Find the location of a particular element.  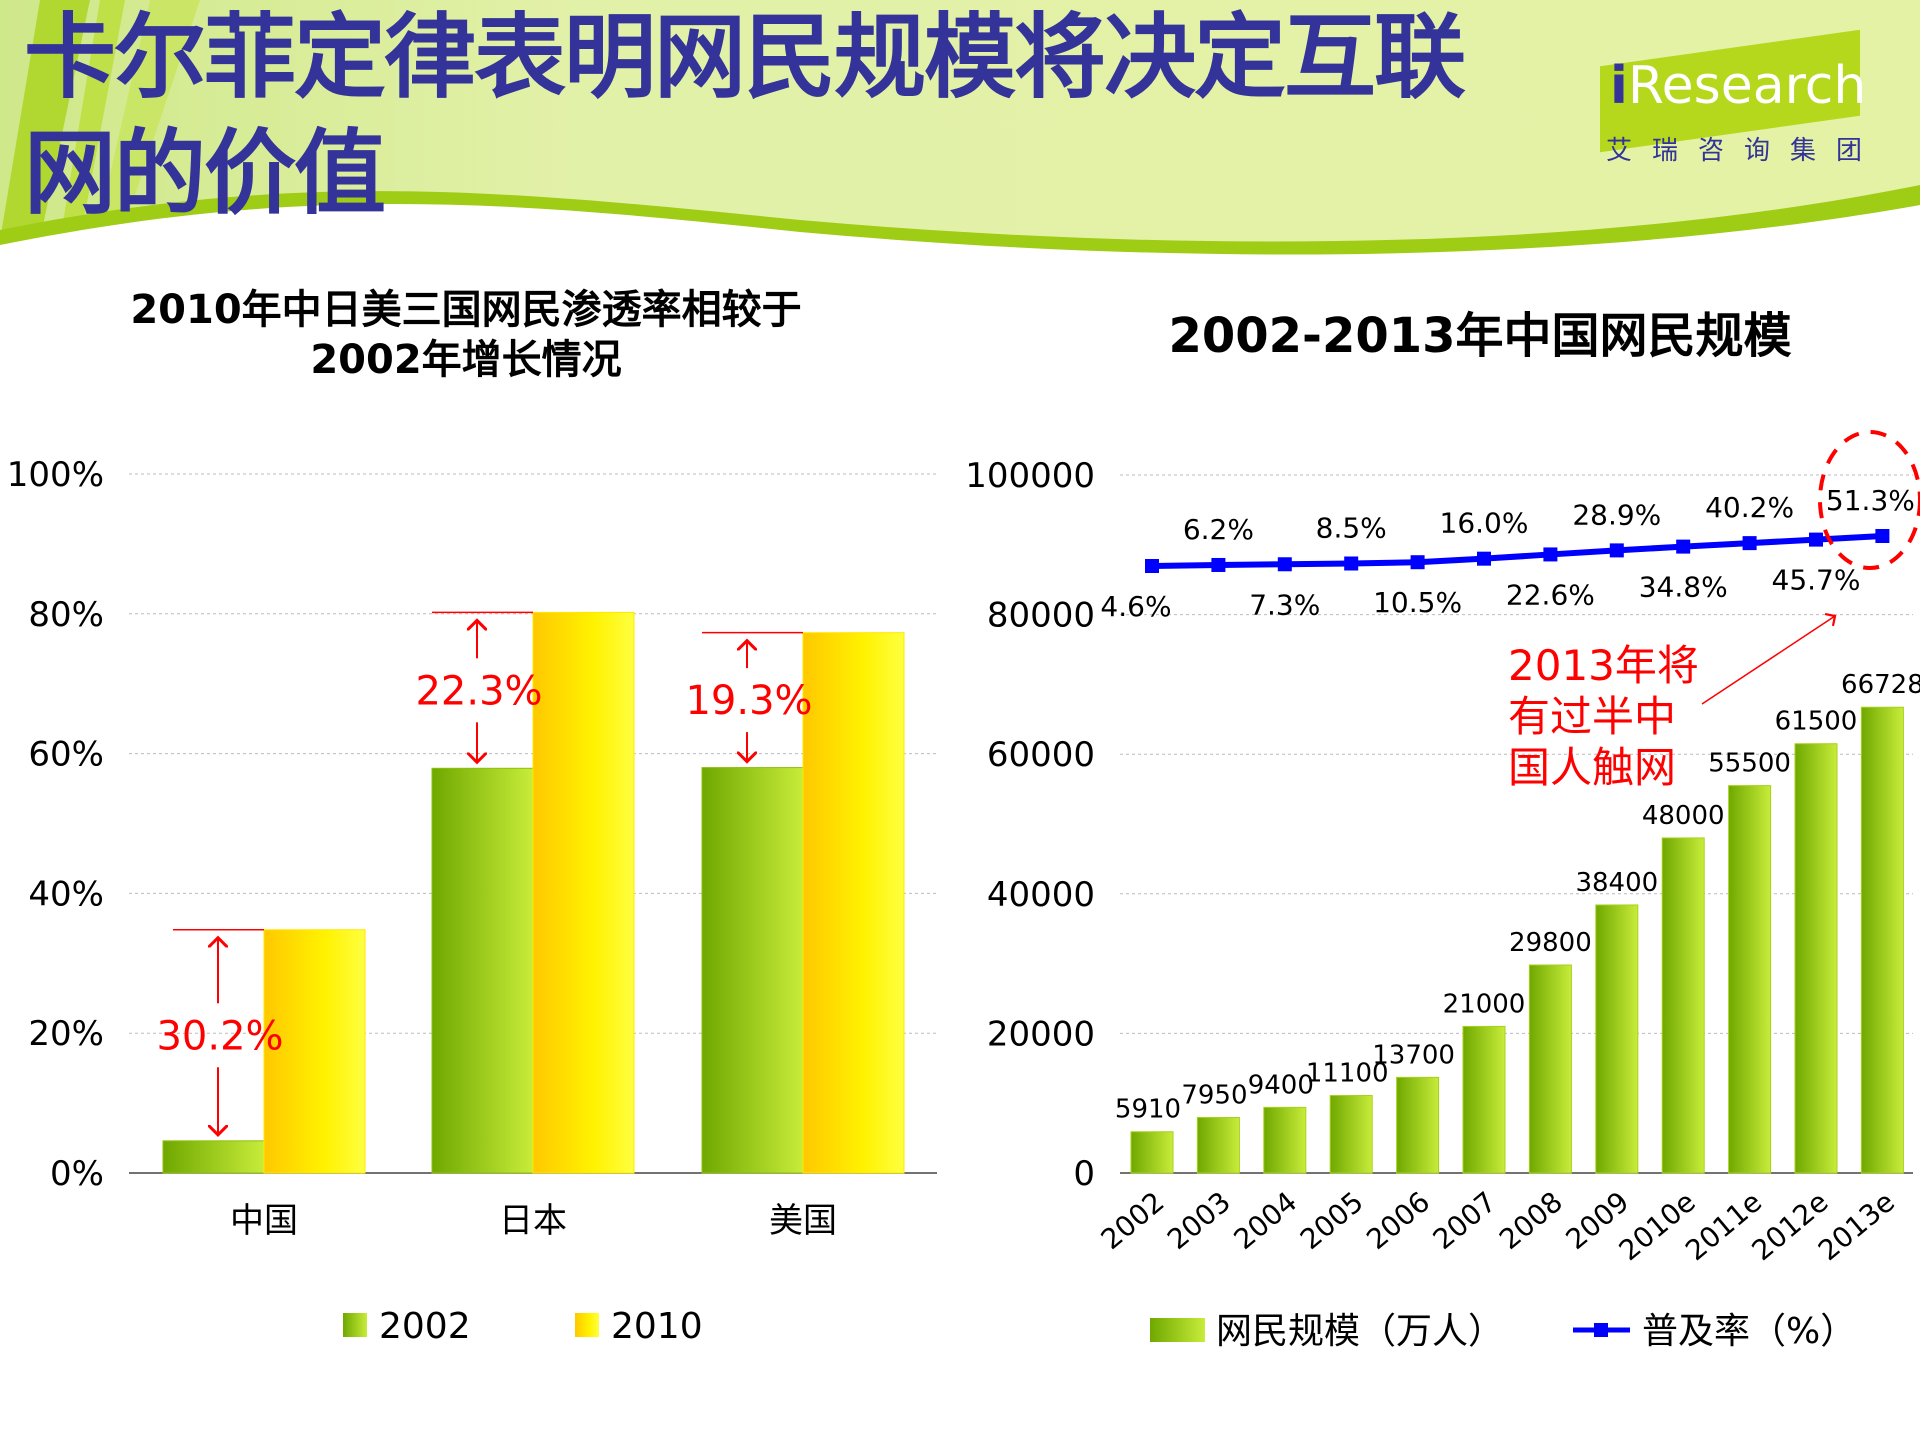

legend-swatch-bar is located at coordinates (1177, 1330).